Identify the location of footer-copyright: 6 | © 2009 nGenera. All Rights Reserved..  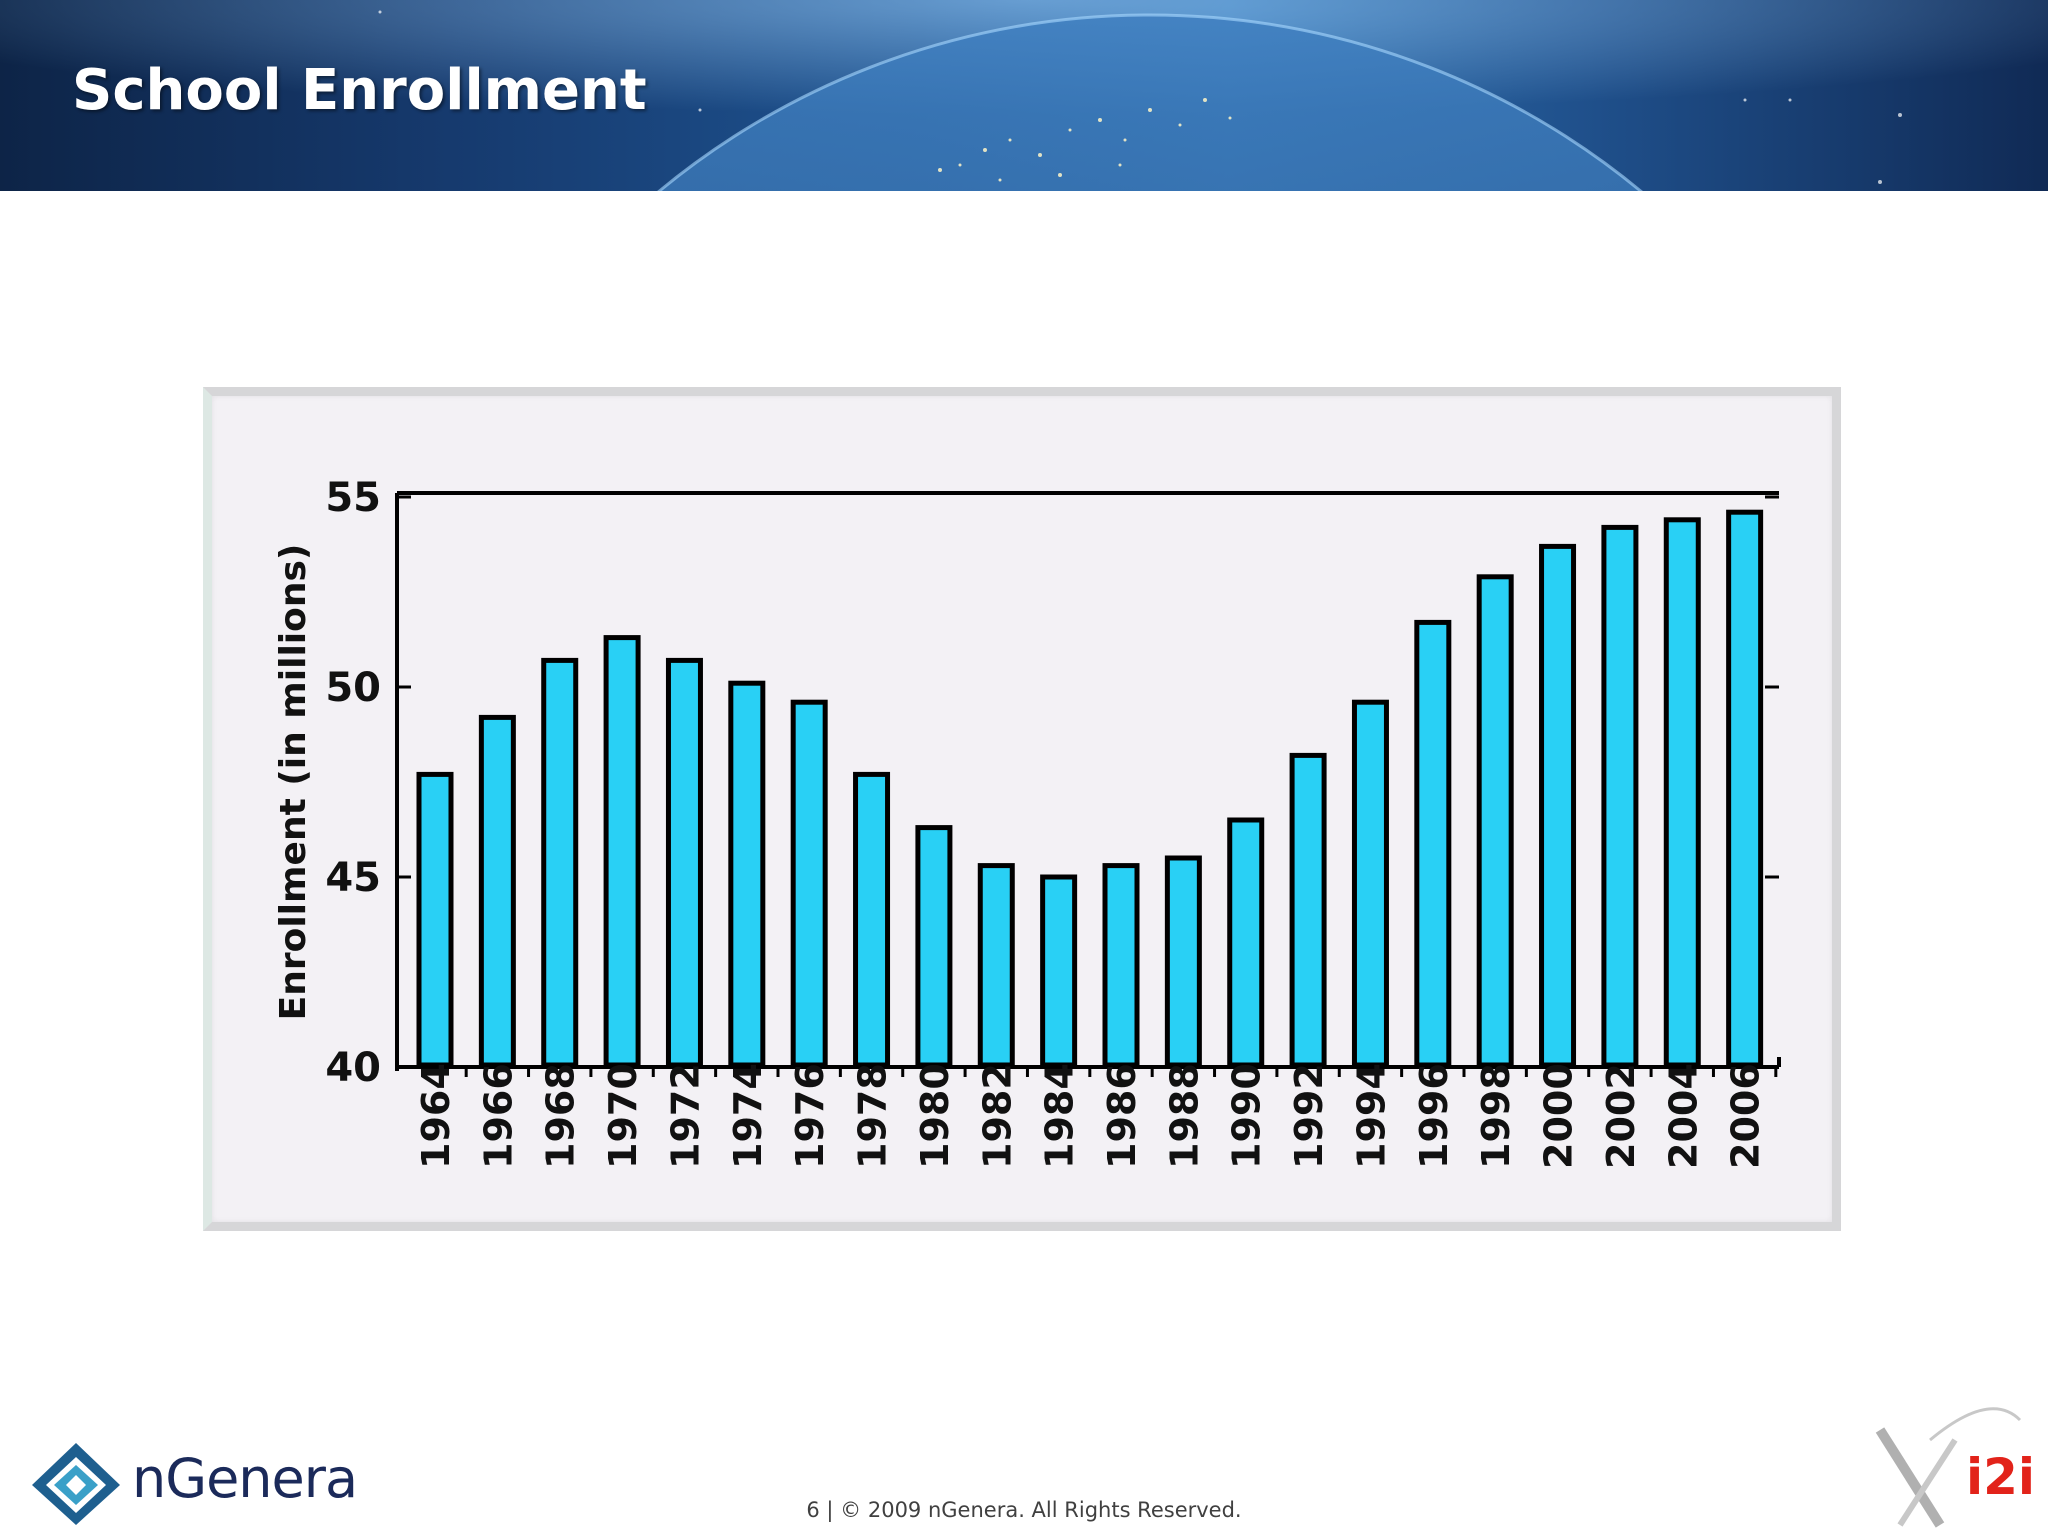
(1024, 1510).